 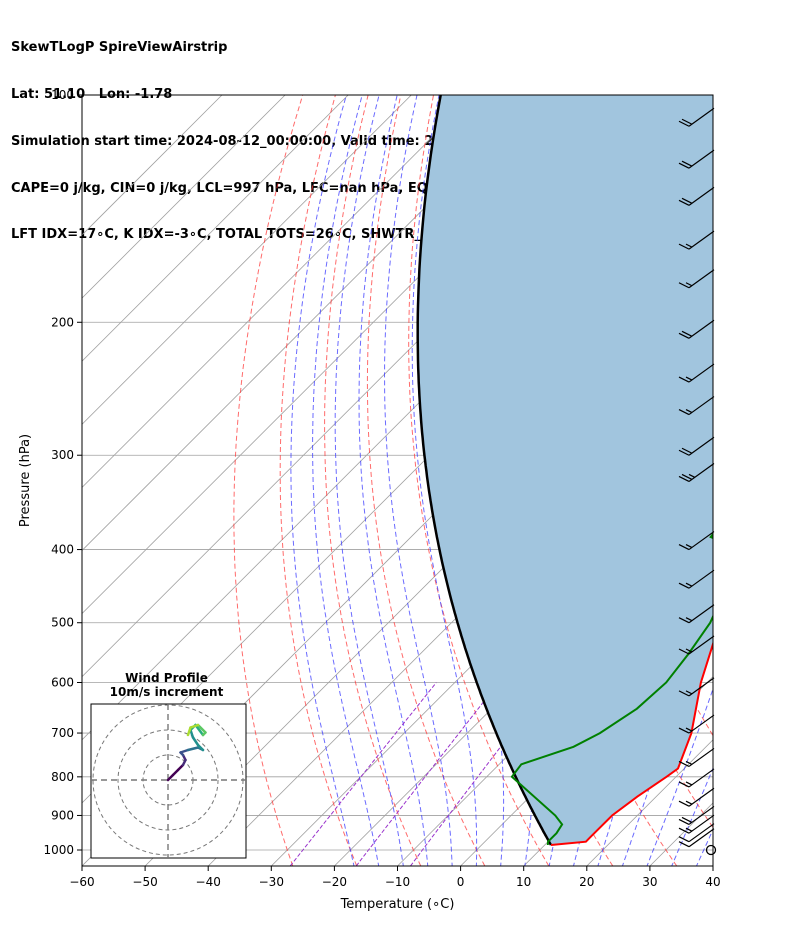 What do you see at coordinates (62, 322) in the screenshot?
I see `y-tick-label: 200` at bounding box center [62, 322].